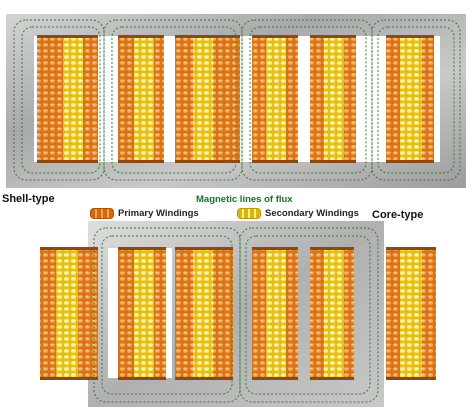 This screenshot has height=413, width=474. Describe the element at coordinates (398, 215) in the screenshot. I see `core-type-label: Core-type` at that location.